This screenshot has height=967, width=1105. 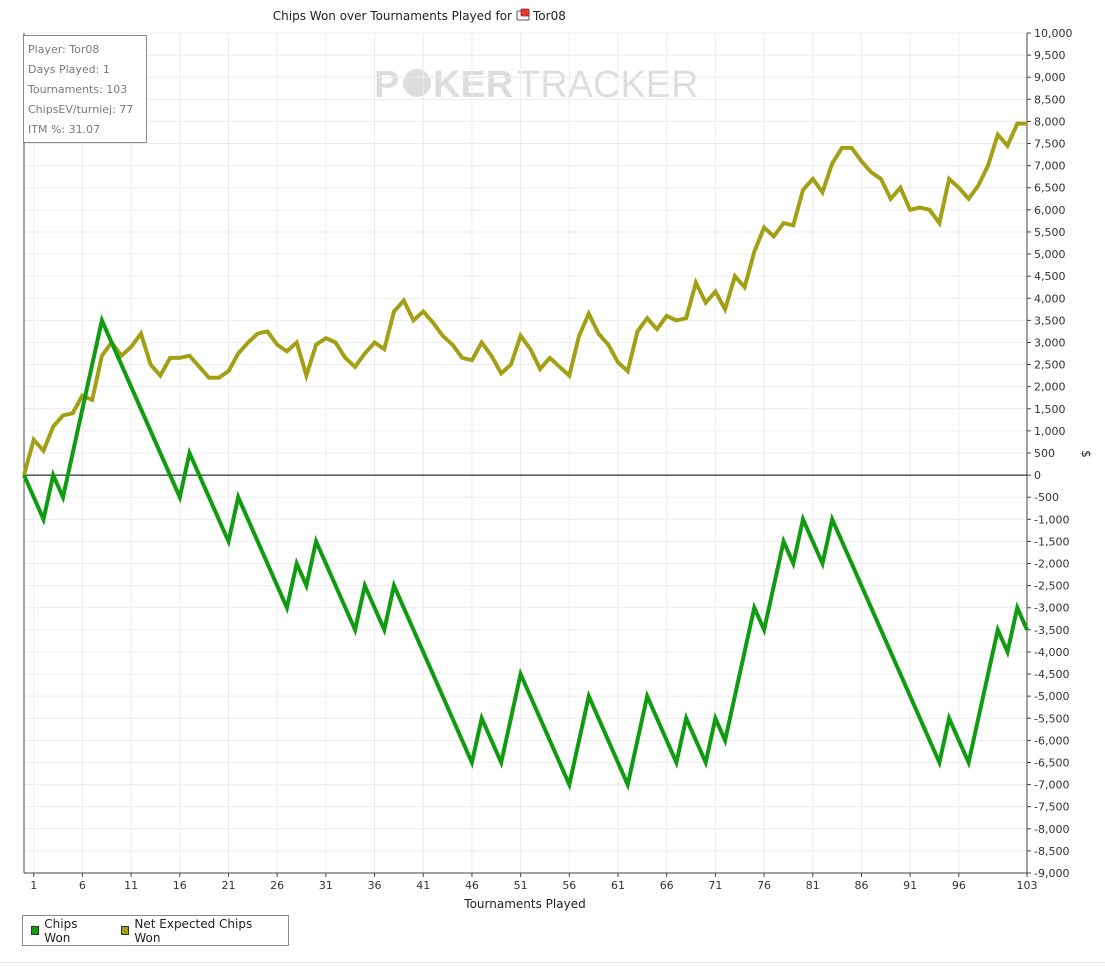 I want to click on y-tick-label: 4,000, so click(x=1050, y=298).